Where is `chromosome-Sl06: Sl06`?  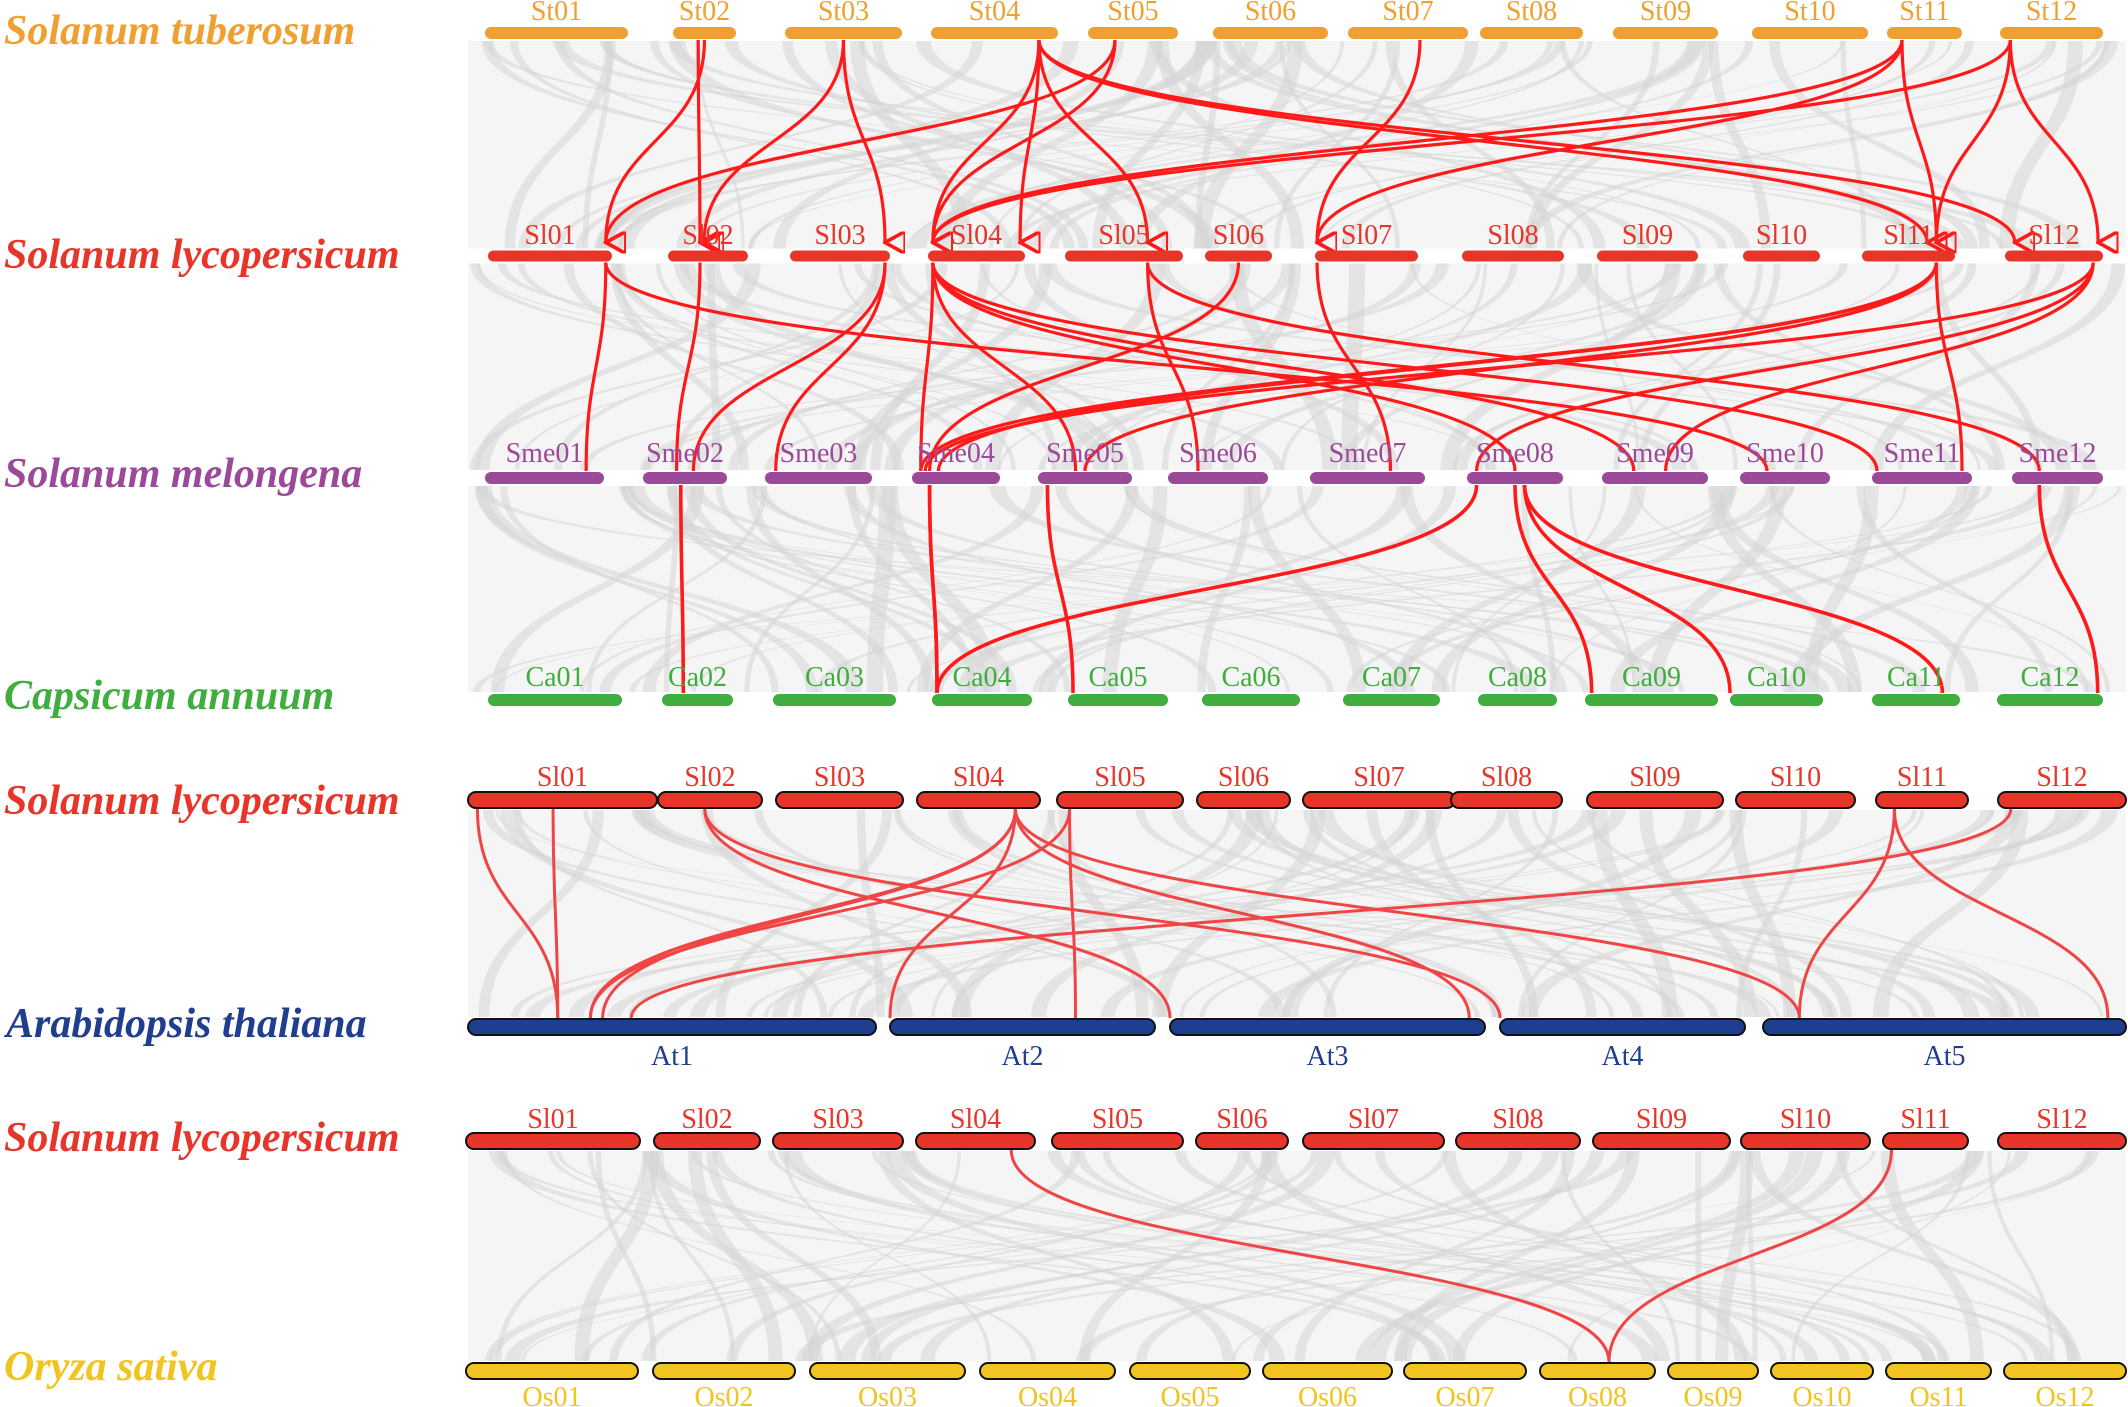
chromosome-Sl06: Sl06 is located at coordinates (1238, 241).